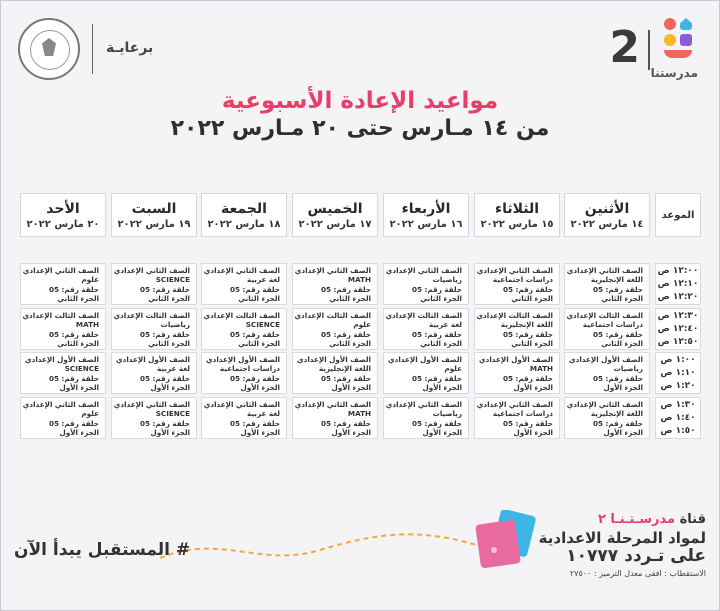  What do you see at coordinates (678, 386) in the screenshot?
I see `time-label: ١:٢٠ ص` at bounding box center [678, 386].